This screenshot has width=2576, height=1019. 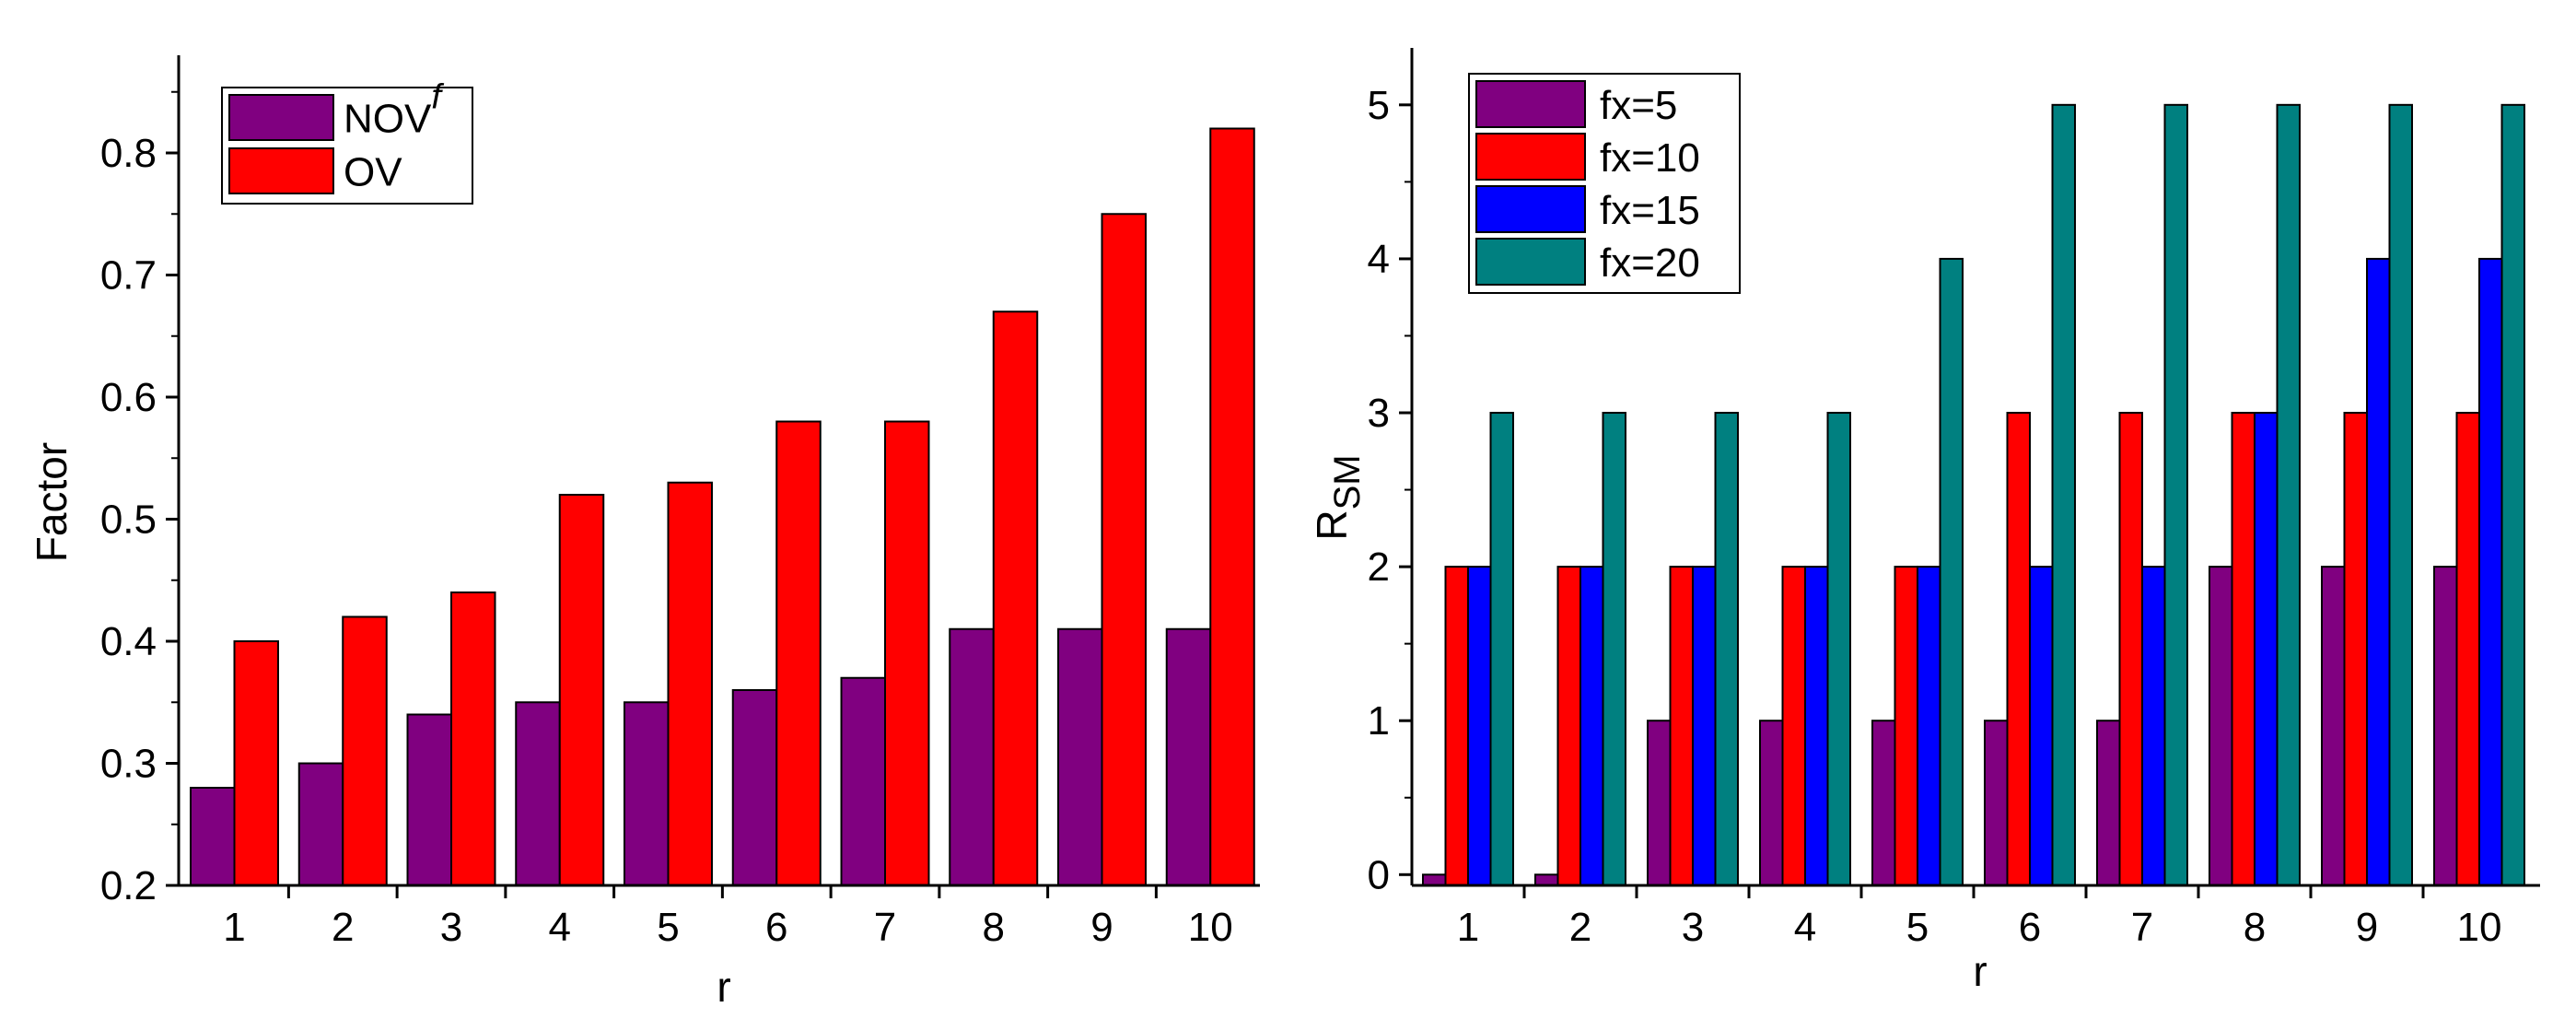 What do you see at coordinates (1379, 413) in the screenshot?
I see `rsm-y-tick-label: 3` at bounding box center [1379, 413].